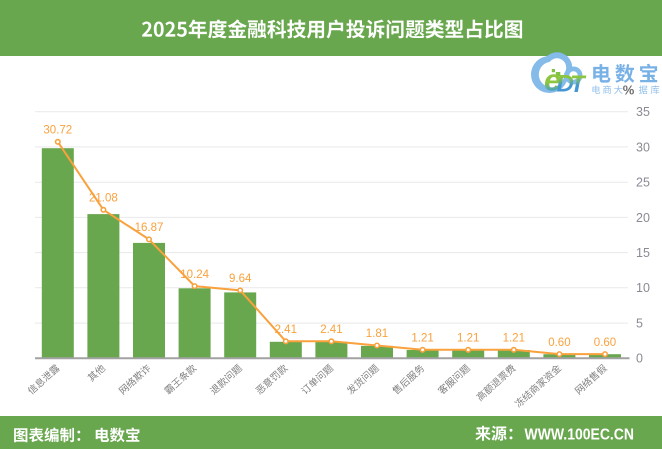 The height and width of the screenshot is (449, 662). Describe the element at coordinates (149, 228) in the screenshot. I see `svg-text: 16.87` at that location.